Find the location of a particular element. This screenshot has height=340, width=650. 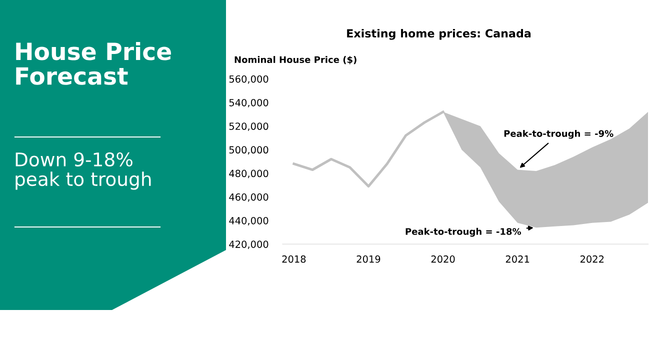

y-axis-title: Nominal House Price ($) is located at coordinates (295, 60).